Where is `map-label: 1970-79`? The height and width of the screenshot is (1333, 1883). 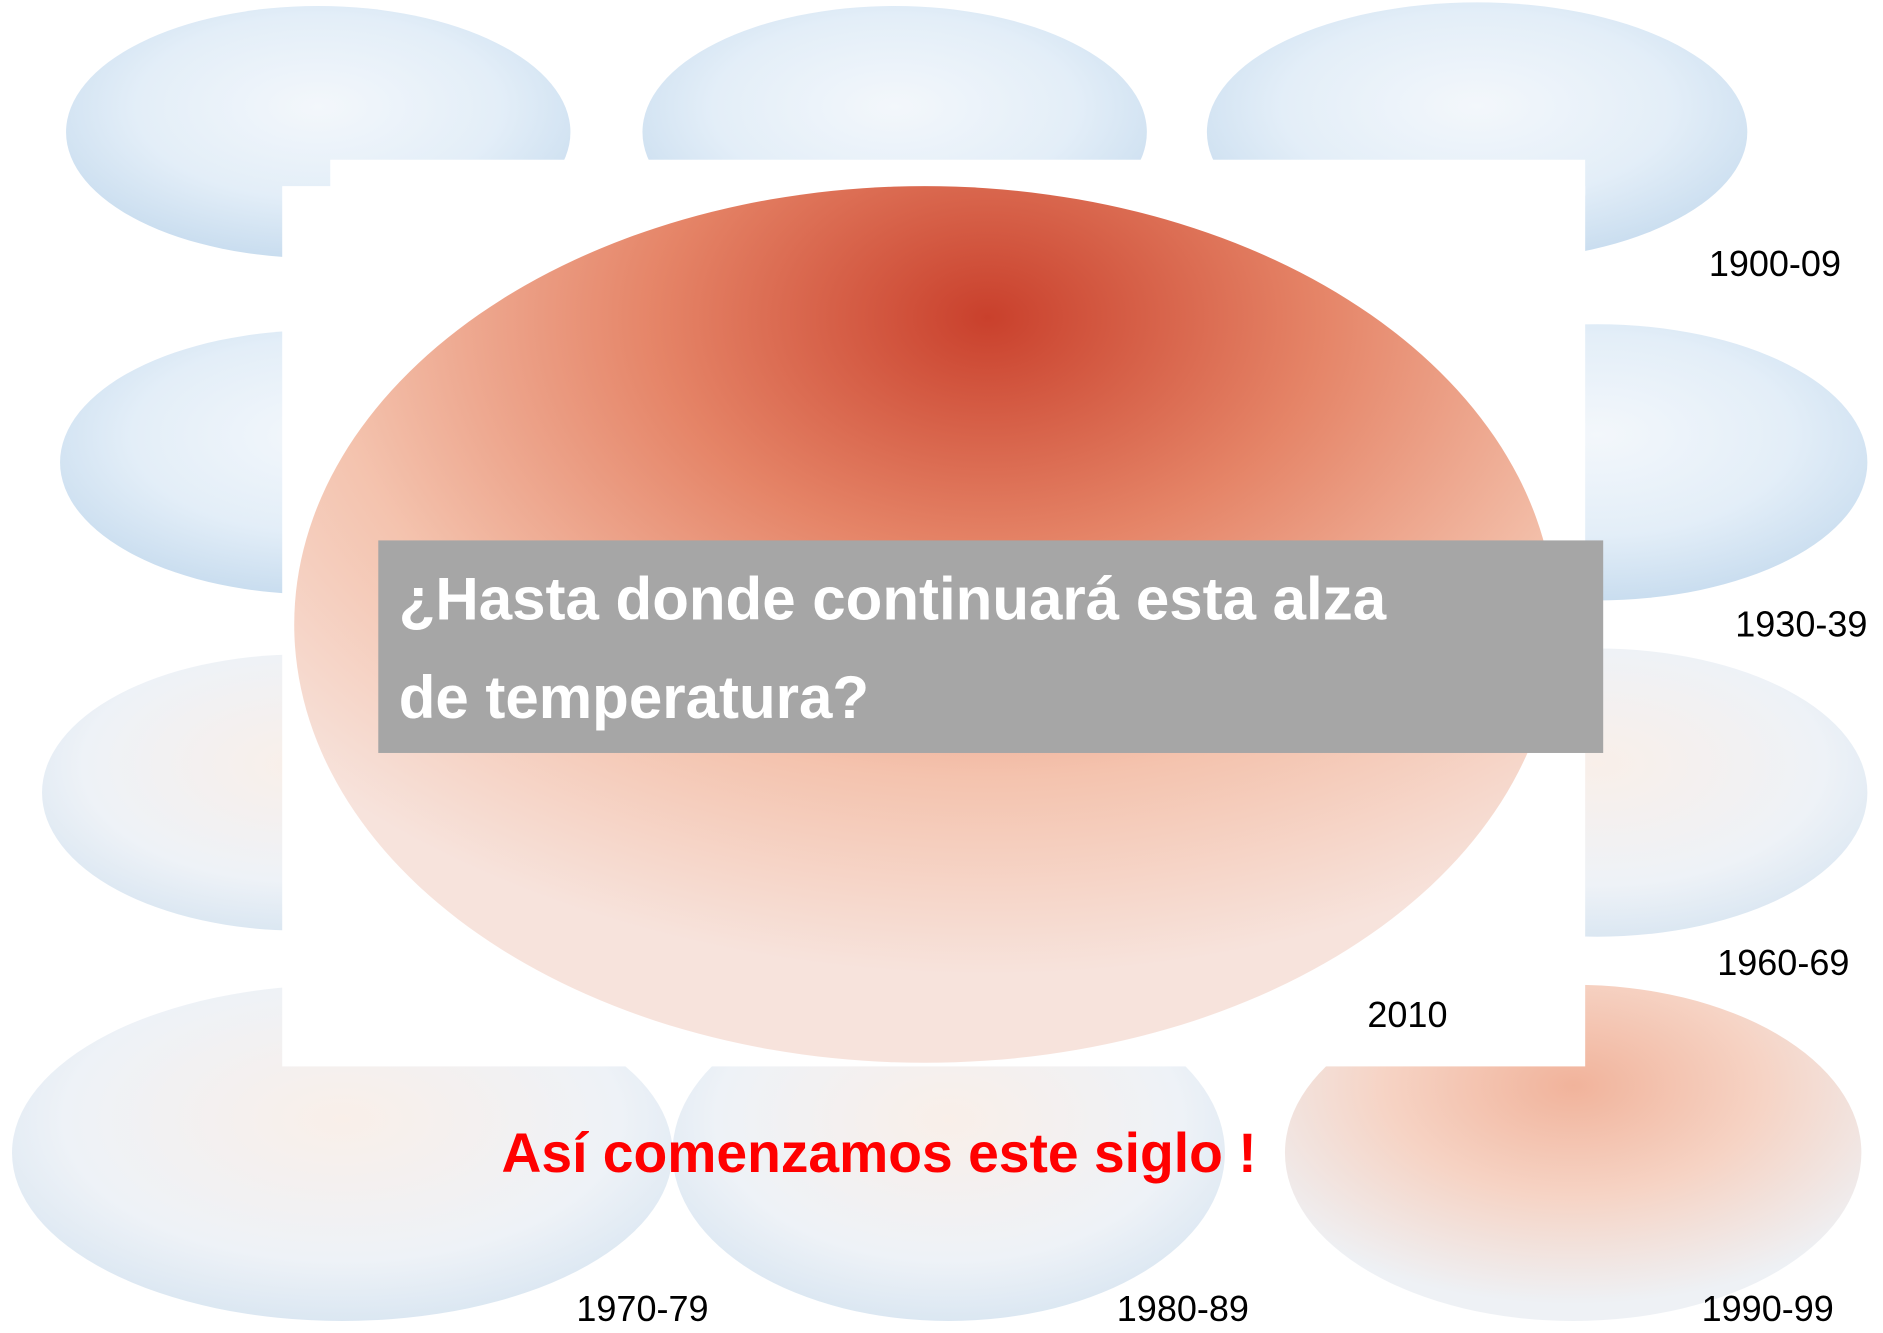
map-label: 1970-79 is located at coordinates (642, 1308).